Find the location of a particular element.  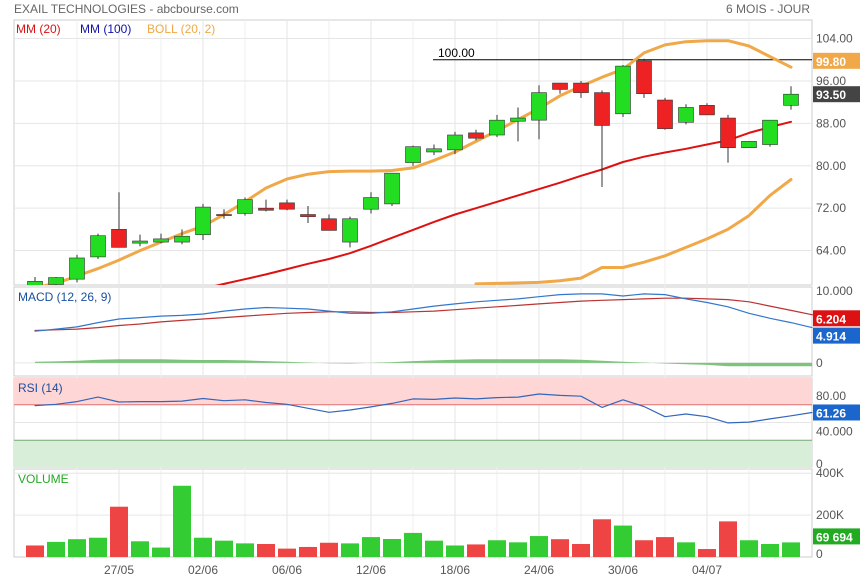

badge-volume-bg is located at coordinates (836, 536).